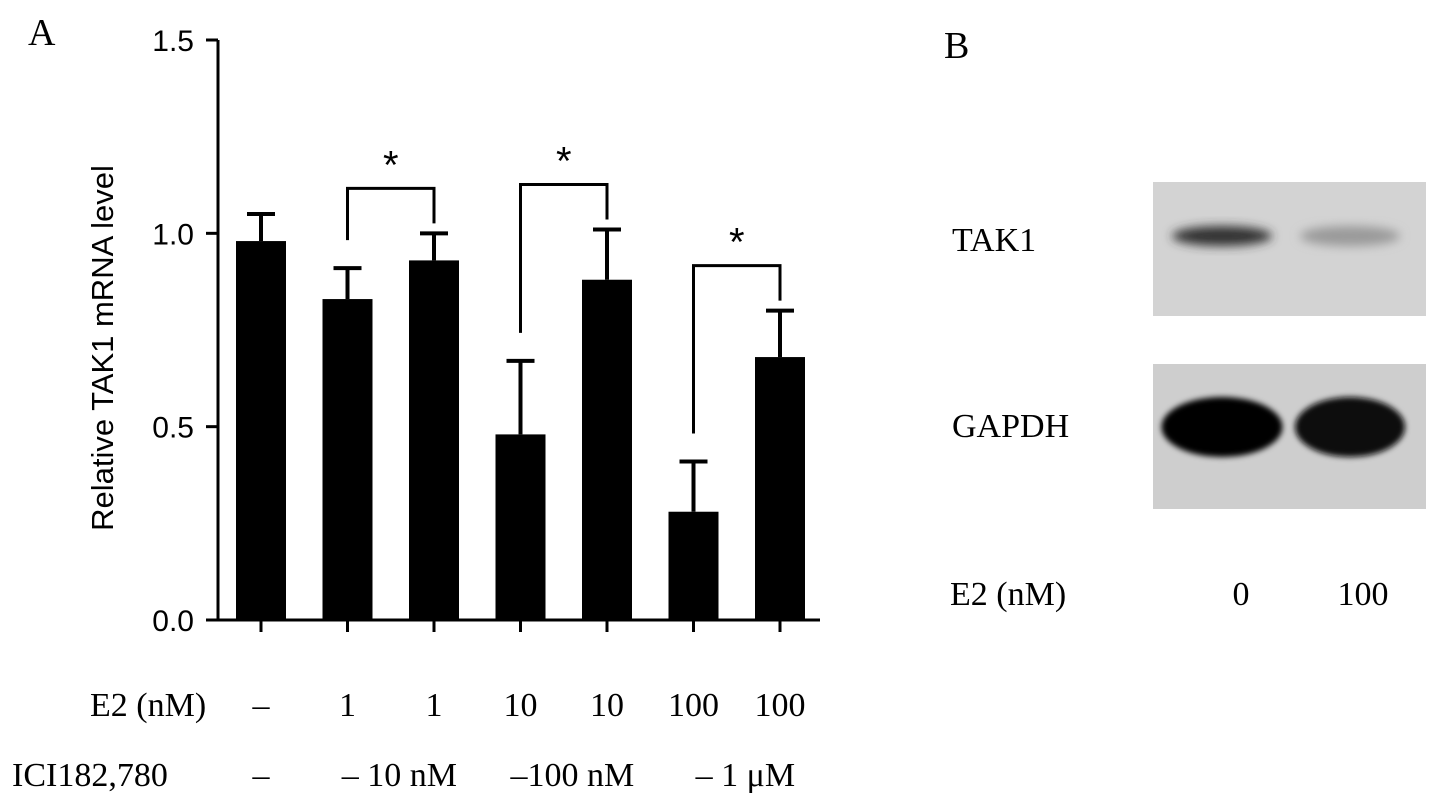 This screenshot has width=1441, height=811. Describe the element at coordinates (42, 33) in the screenshot. I see `panel-a-label: A` at that location.